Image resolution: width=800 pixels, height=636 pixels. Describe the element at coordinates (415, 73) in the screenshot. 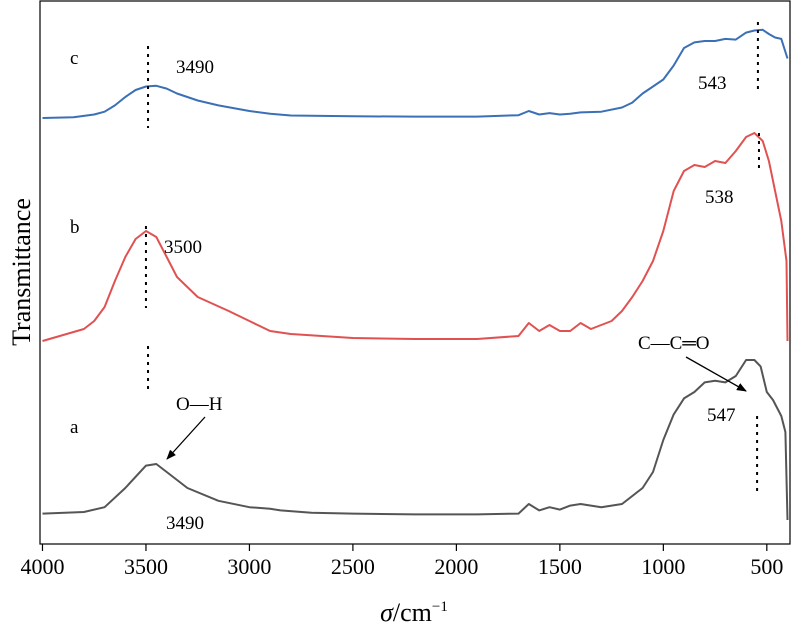

I see `series-line-c` at that location.